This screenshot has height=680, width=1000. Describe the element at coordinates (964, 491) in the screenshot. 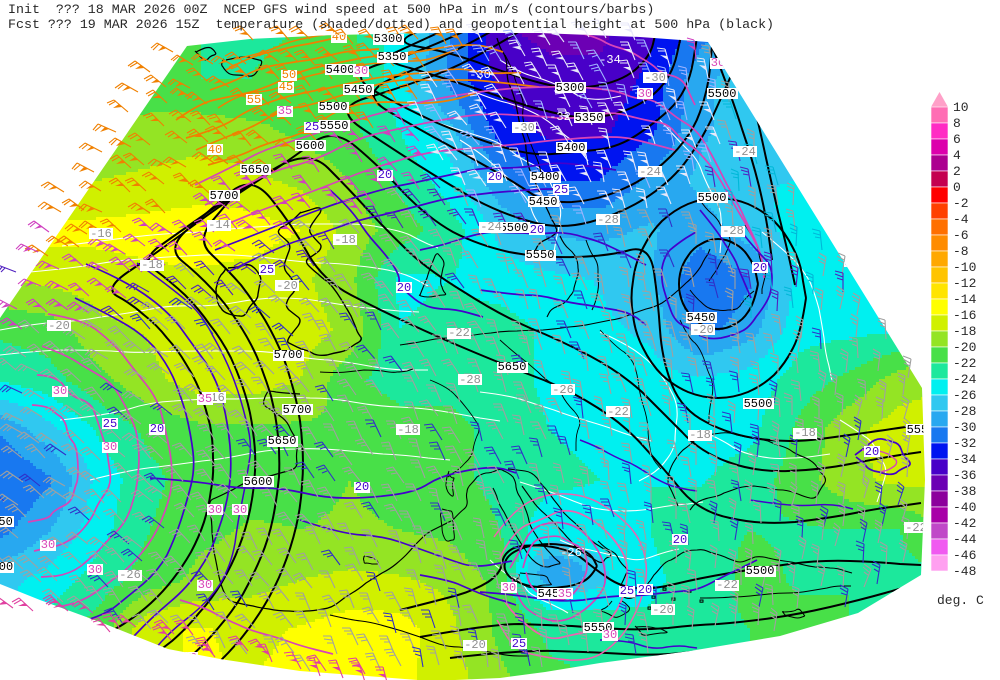

I see `svg-text: -38` at that location.